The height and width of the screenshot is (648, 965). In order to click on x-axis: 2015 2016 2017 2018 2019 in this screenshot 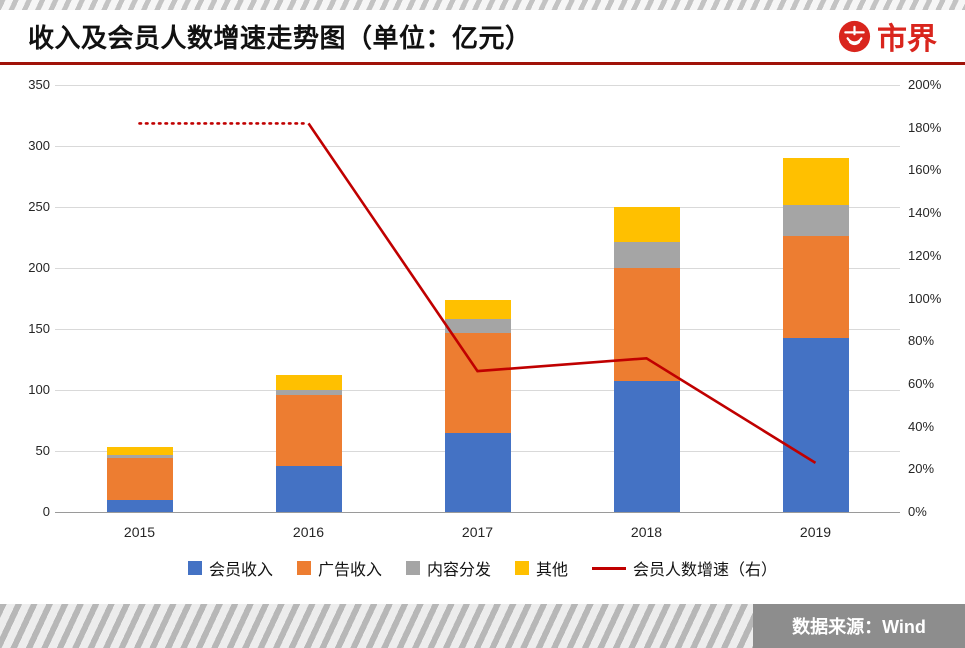, I will do `click(477, 535)`.